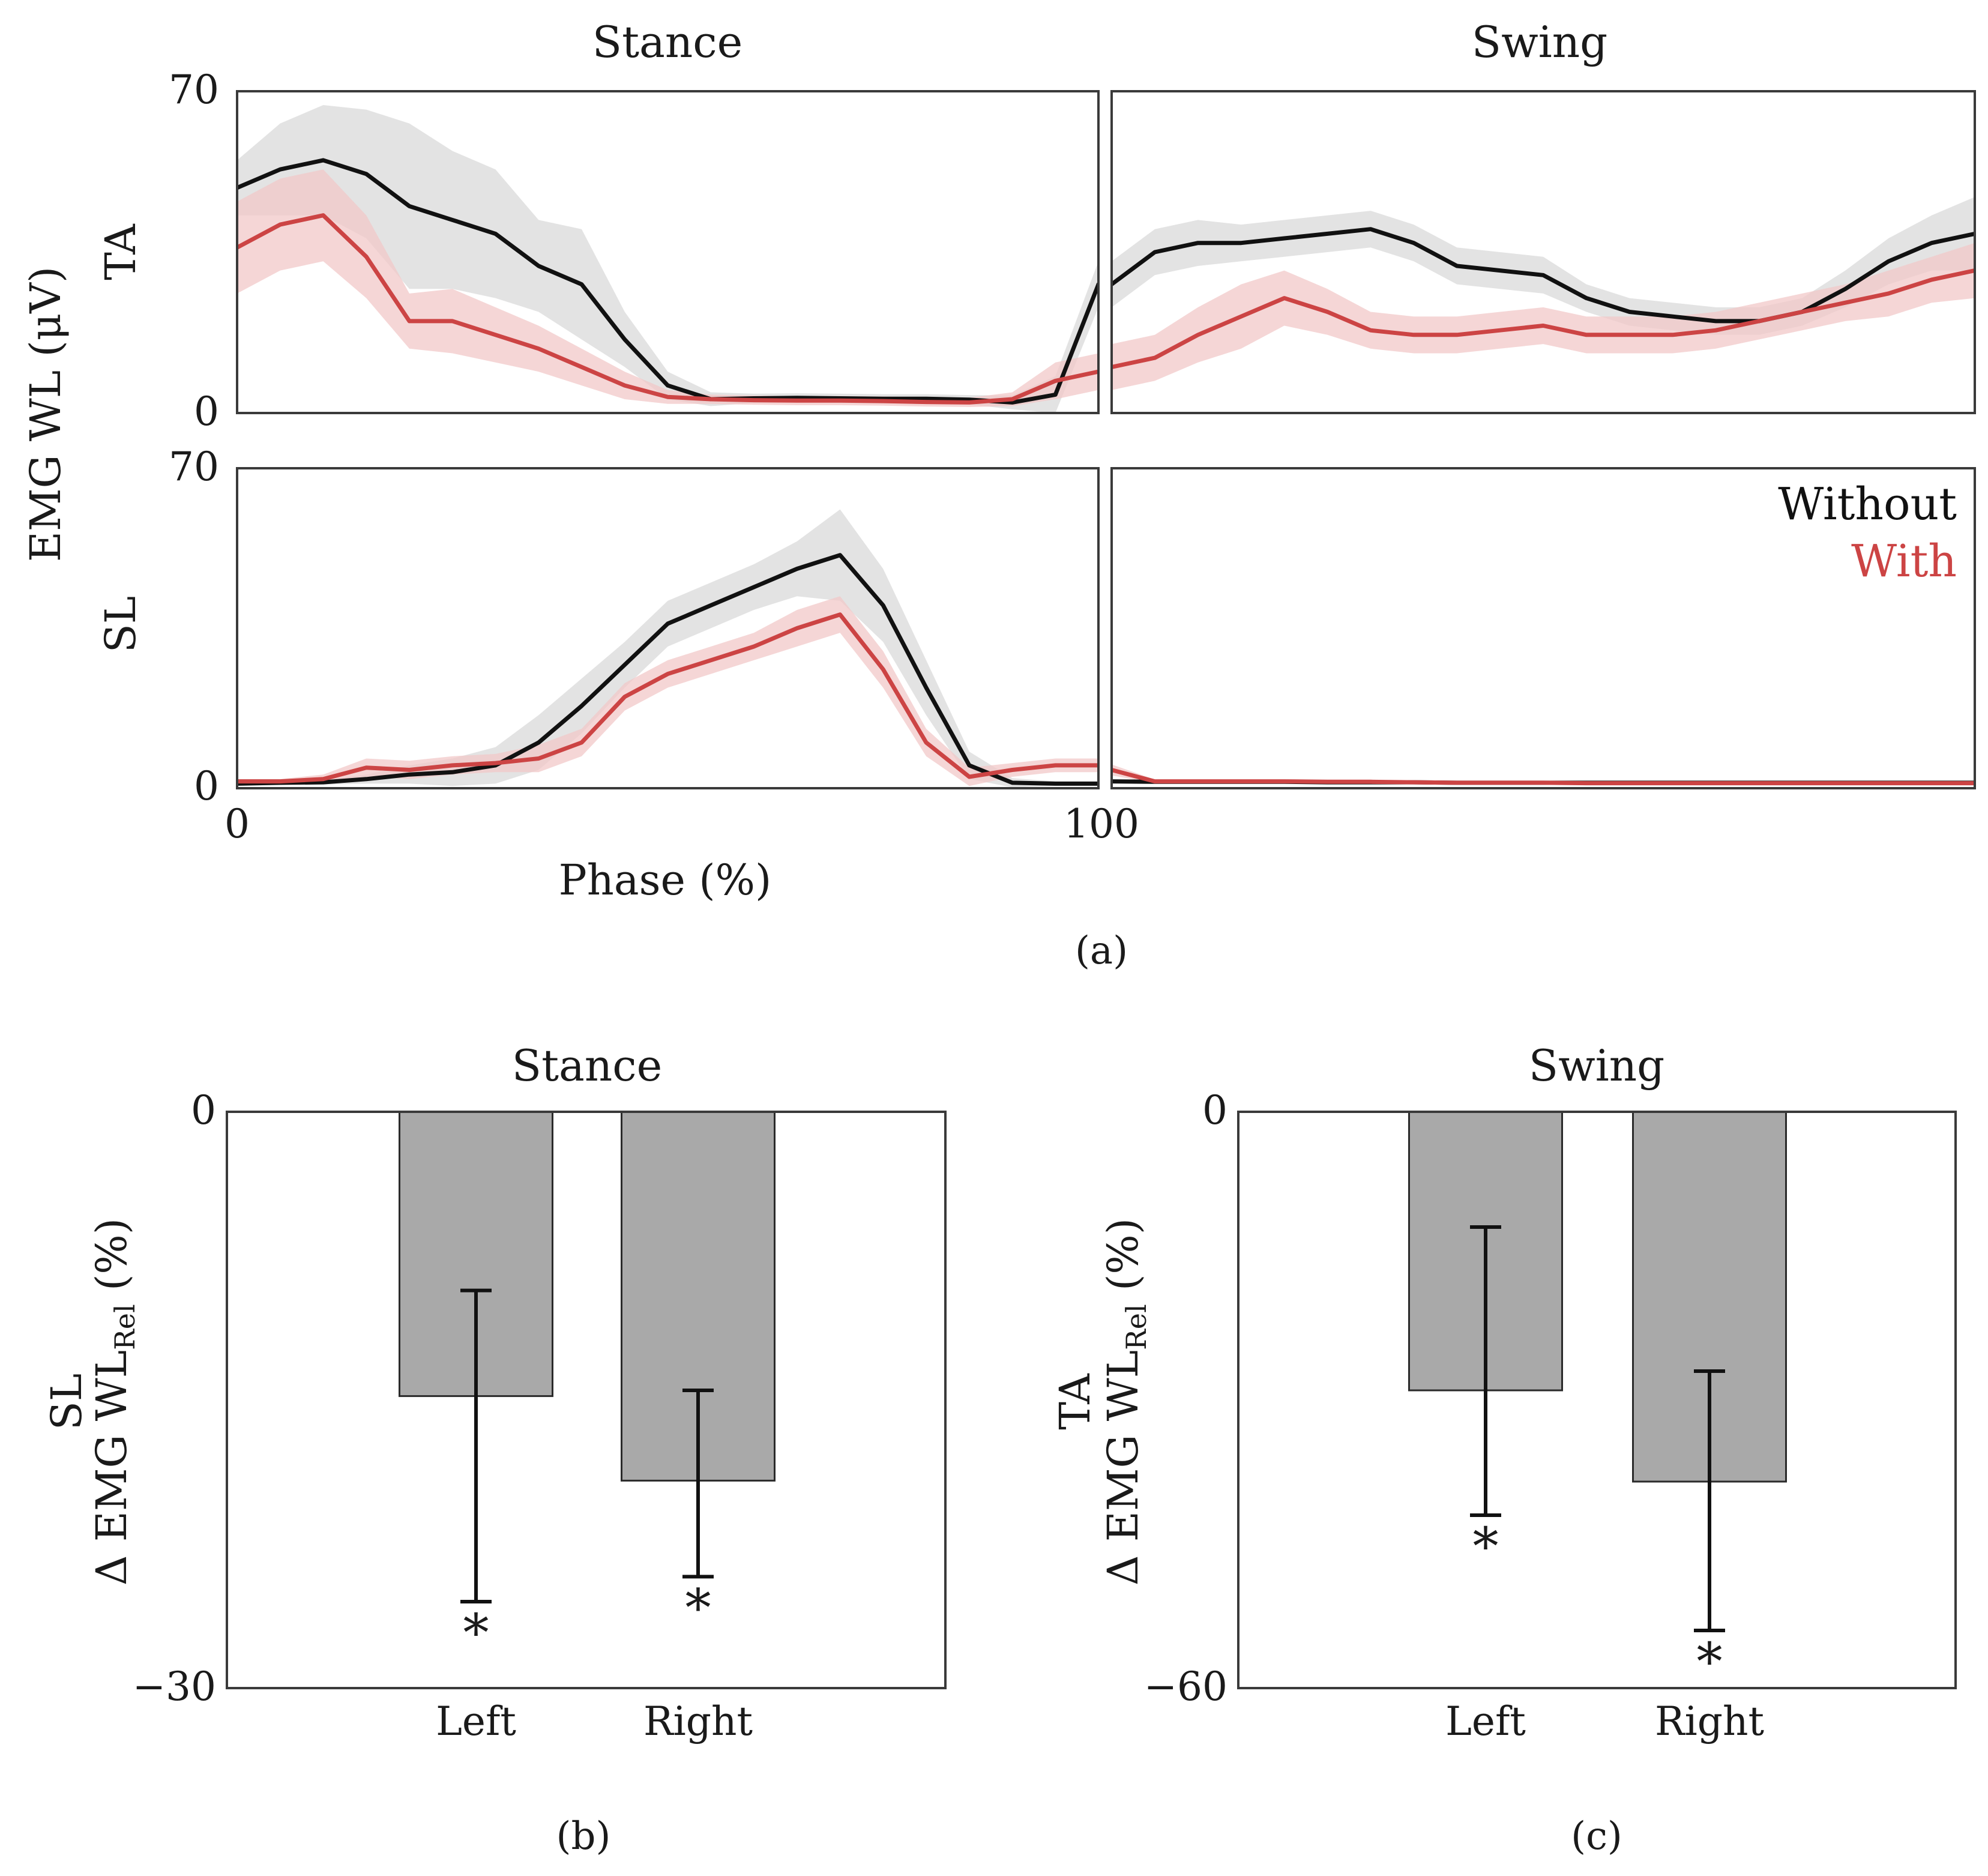 The image size is (1988, 1876). I want to click on bar-title-b: Stance, so click(587, 1065).